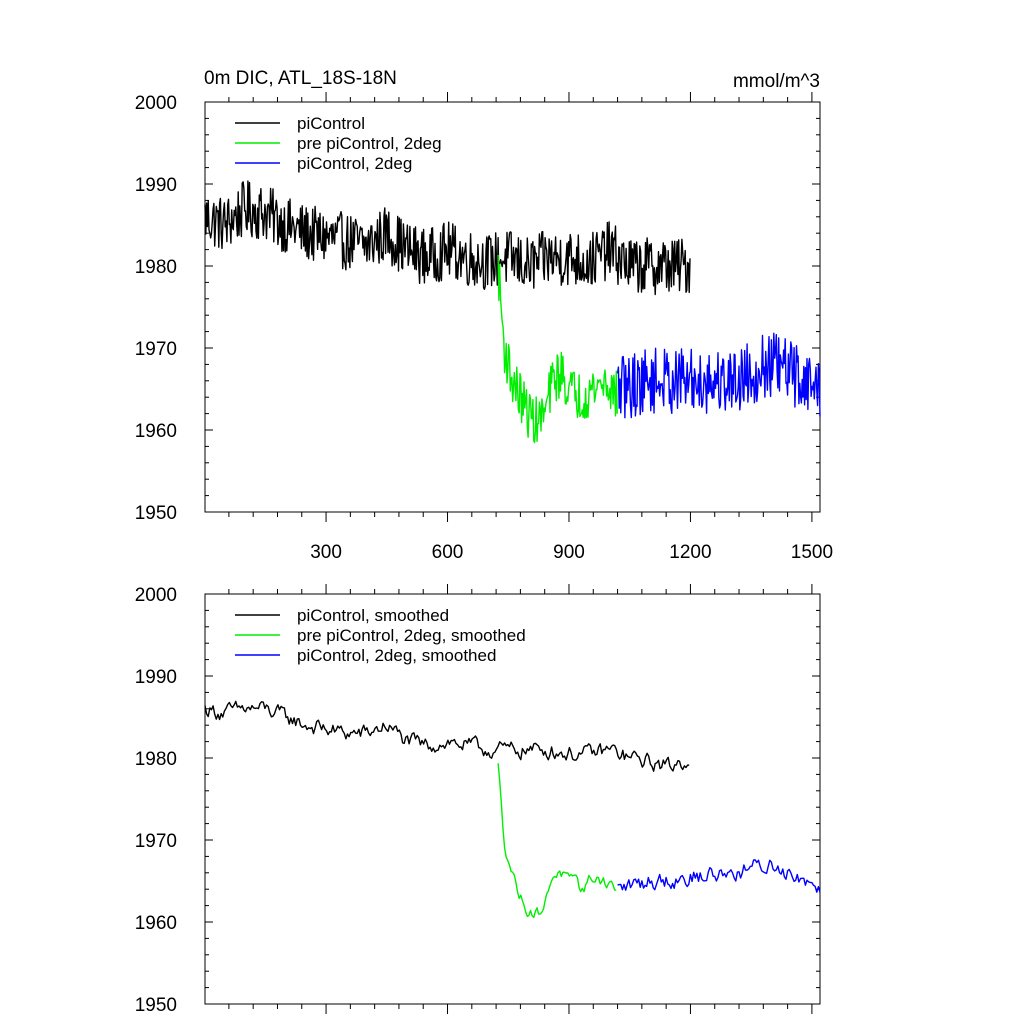  Describe the element at coordinates (373, 615) in the screenshot. I see `legend-label: piControl, smoothed` at that location.